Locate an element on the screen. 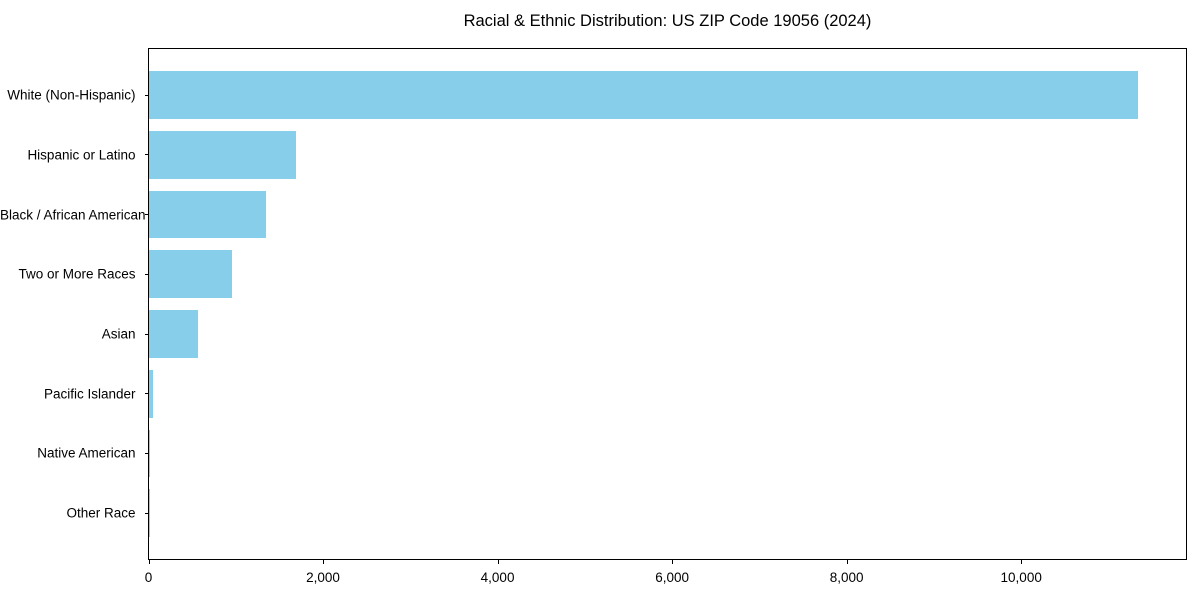 The width and height of the screenshot is (1200, 600). bar-hispanic-or-latino is located at coordinates (223, 155).